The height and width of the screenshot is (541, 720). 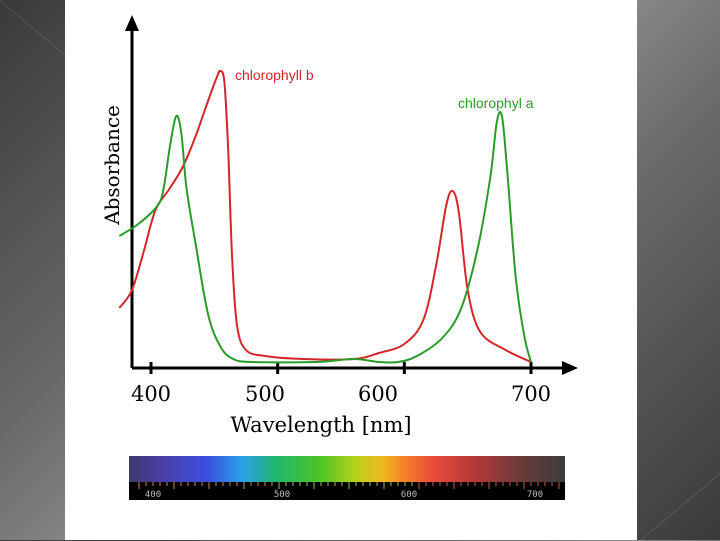 I want to click on y-axis-arrow, so click(x=132, y=23).